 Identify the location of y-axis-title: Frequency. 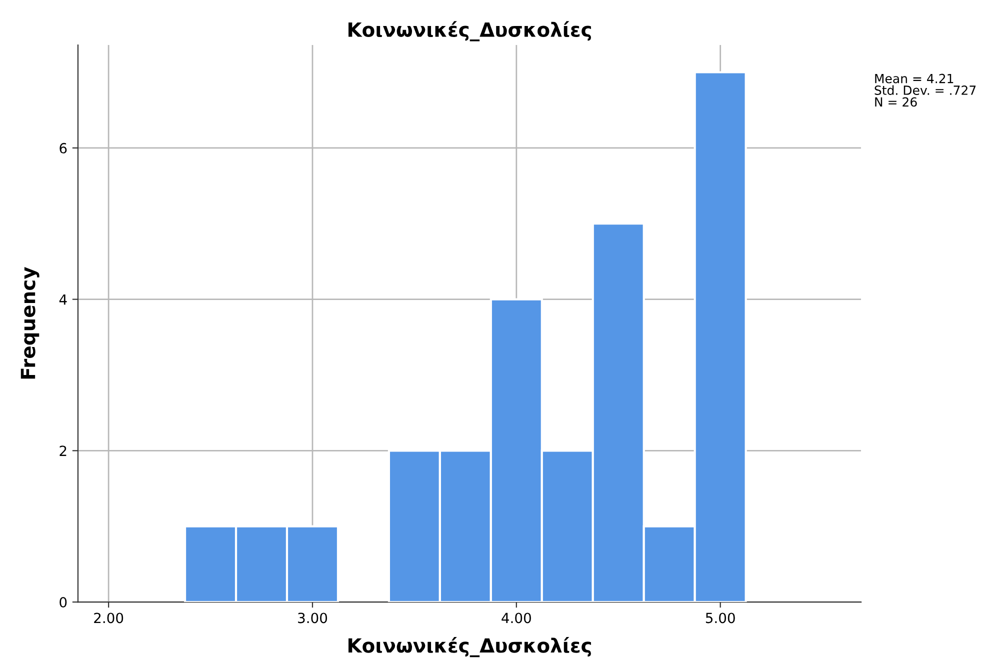
(30, 322).